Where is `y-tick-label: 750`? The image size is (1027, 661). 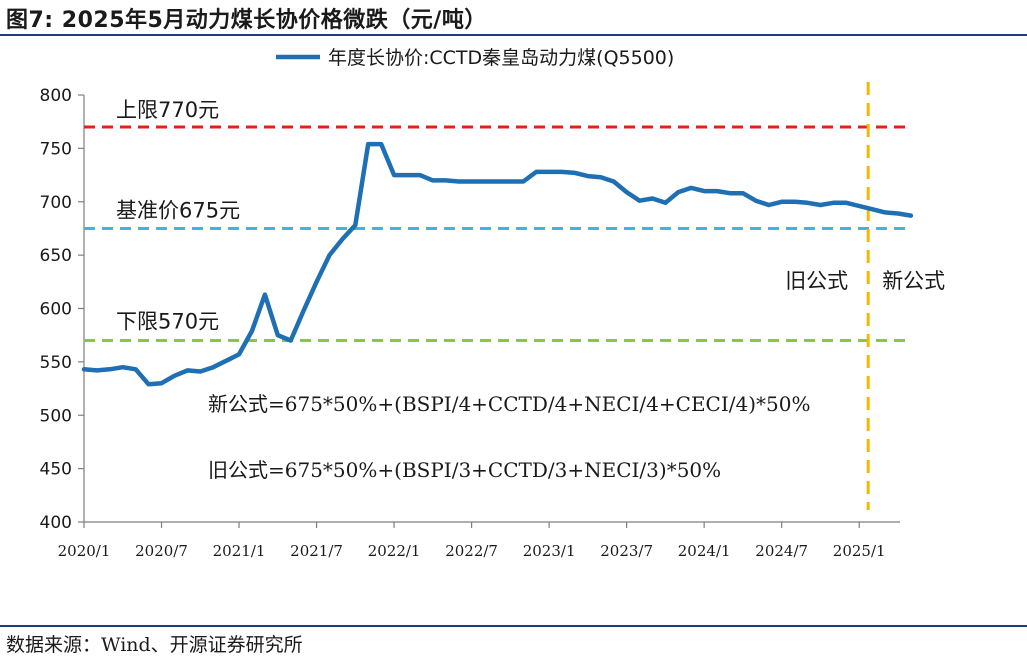 y-tick-label: 750 is located at coordinates (56, 149).